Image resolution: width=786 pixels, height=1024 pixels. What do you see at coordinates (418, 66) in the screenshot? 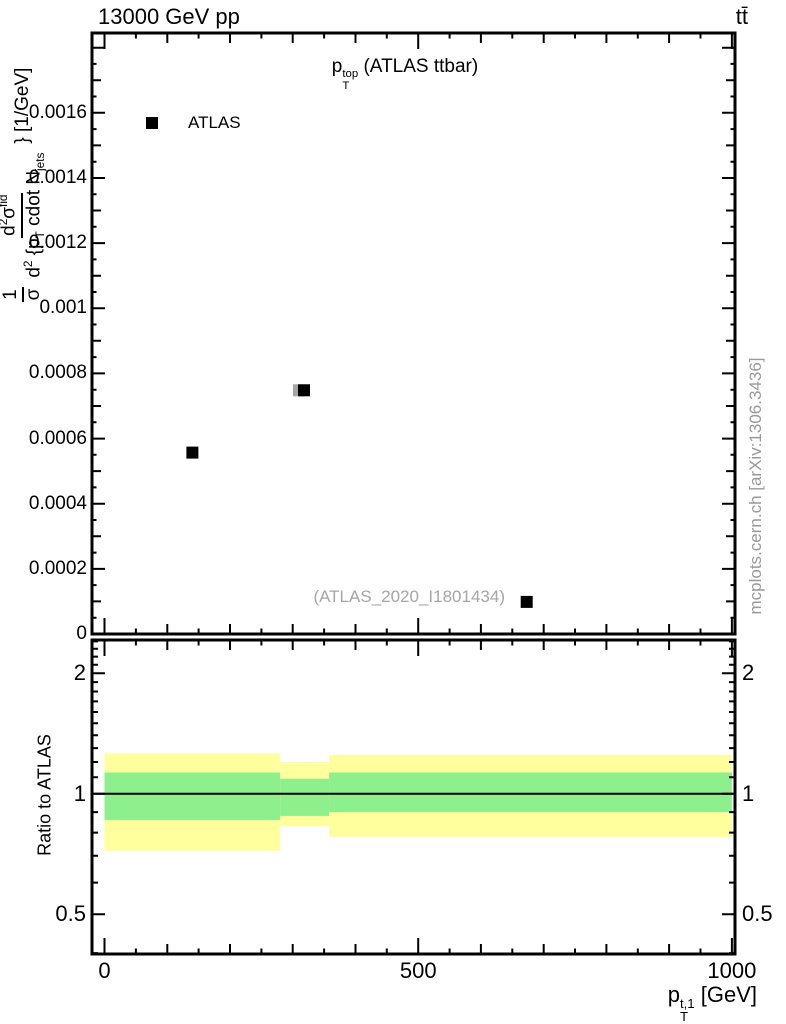
I see `title-rest: (ATLAS ttbar)` at bounding box center [418, 66].